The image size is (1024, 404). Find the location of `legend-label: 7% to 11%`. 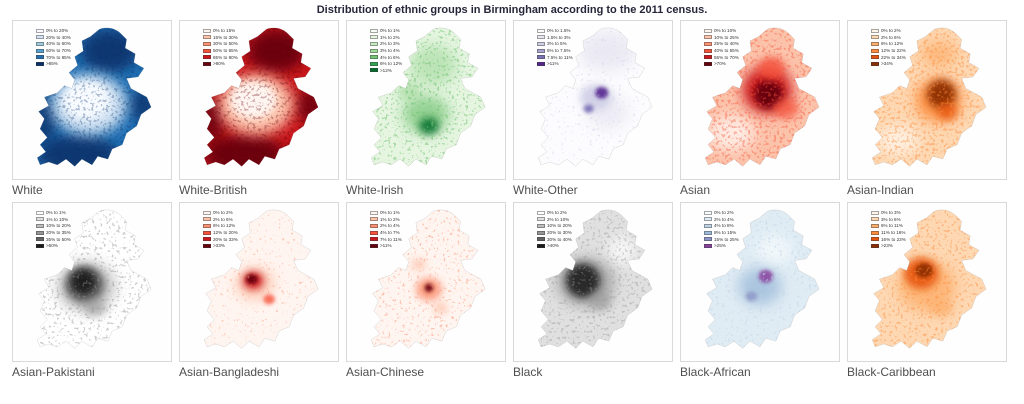

legend-label: 7% to 11% is located at coordinates (391, 239).